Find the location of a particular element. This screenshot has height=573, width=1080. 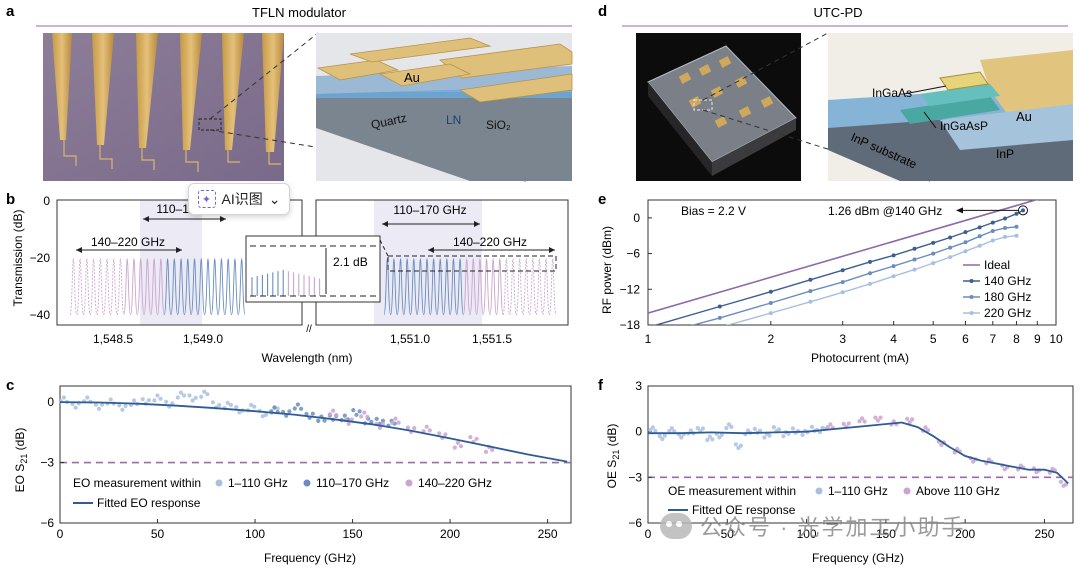

panel-e-plot: 0 −6 −12 −18 1 2 3 4 5 6 7 8 9 10 is located at coordinates (841, 272).